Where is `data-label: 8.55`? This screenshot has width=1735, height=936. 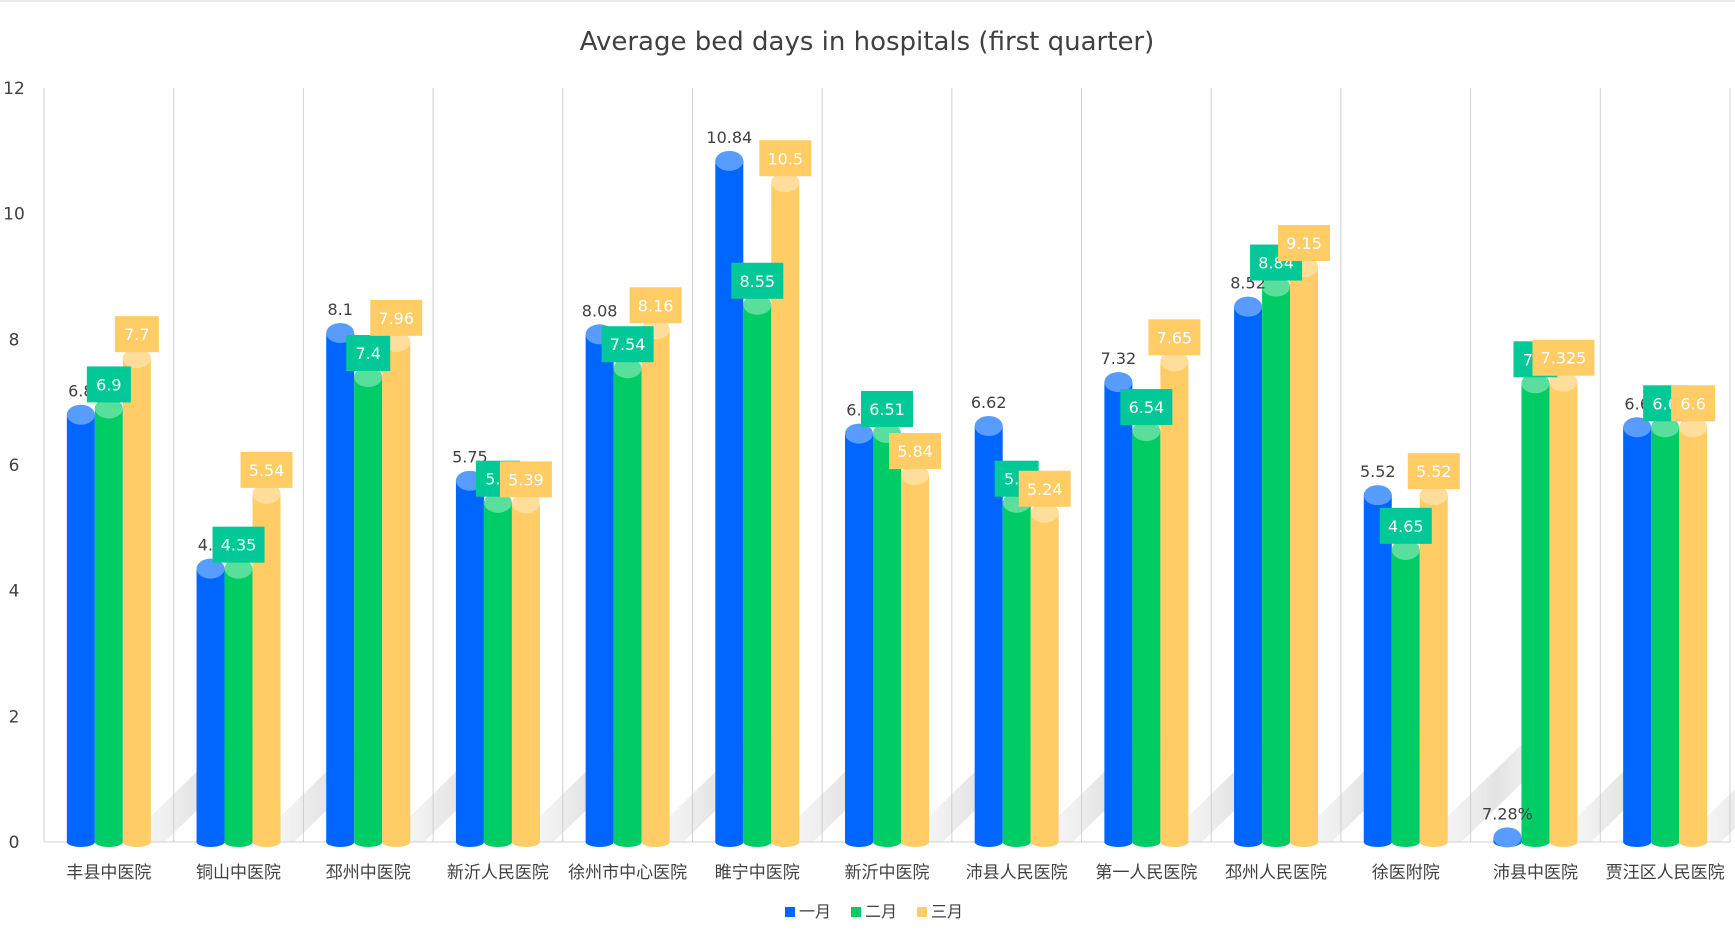
data-label: 8.55 is located at coordinates (757, 281).